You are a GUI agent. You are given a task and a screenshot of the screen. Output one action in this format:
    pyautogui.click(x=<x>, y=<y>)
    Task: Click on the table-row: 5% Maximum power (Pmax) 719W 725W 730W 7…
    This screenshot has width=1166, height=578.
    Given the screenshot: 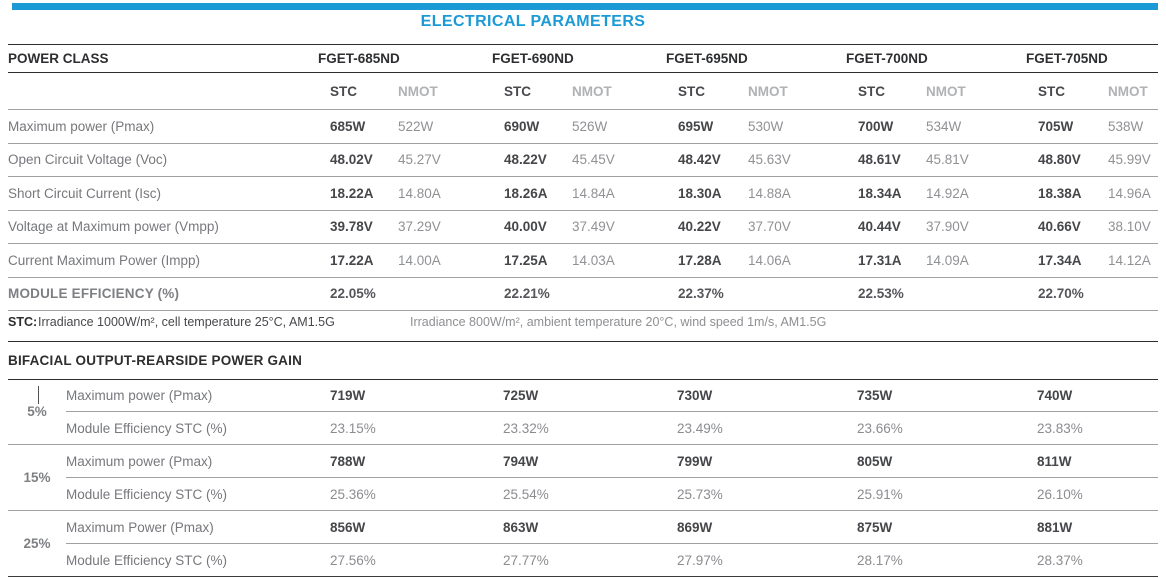 What is the action you would take?
    pyautogui.click(x=583, y=412)
    